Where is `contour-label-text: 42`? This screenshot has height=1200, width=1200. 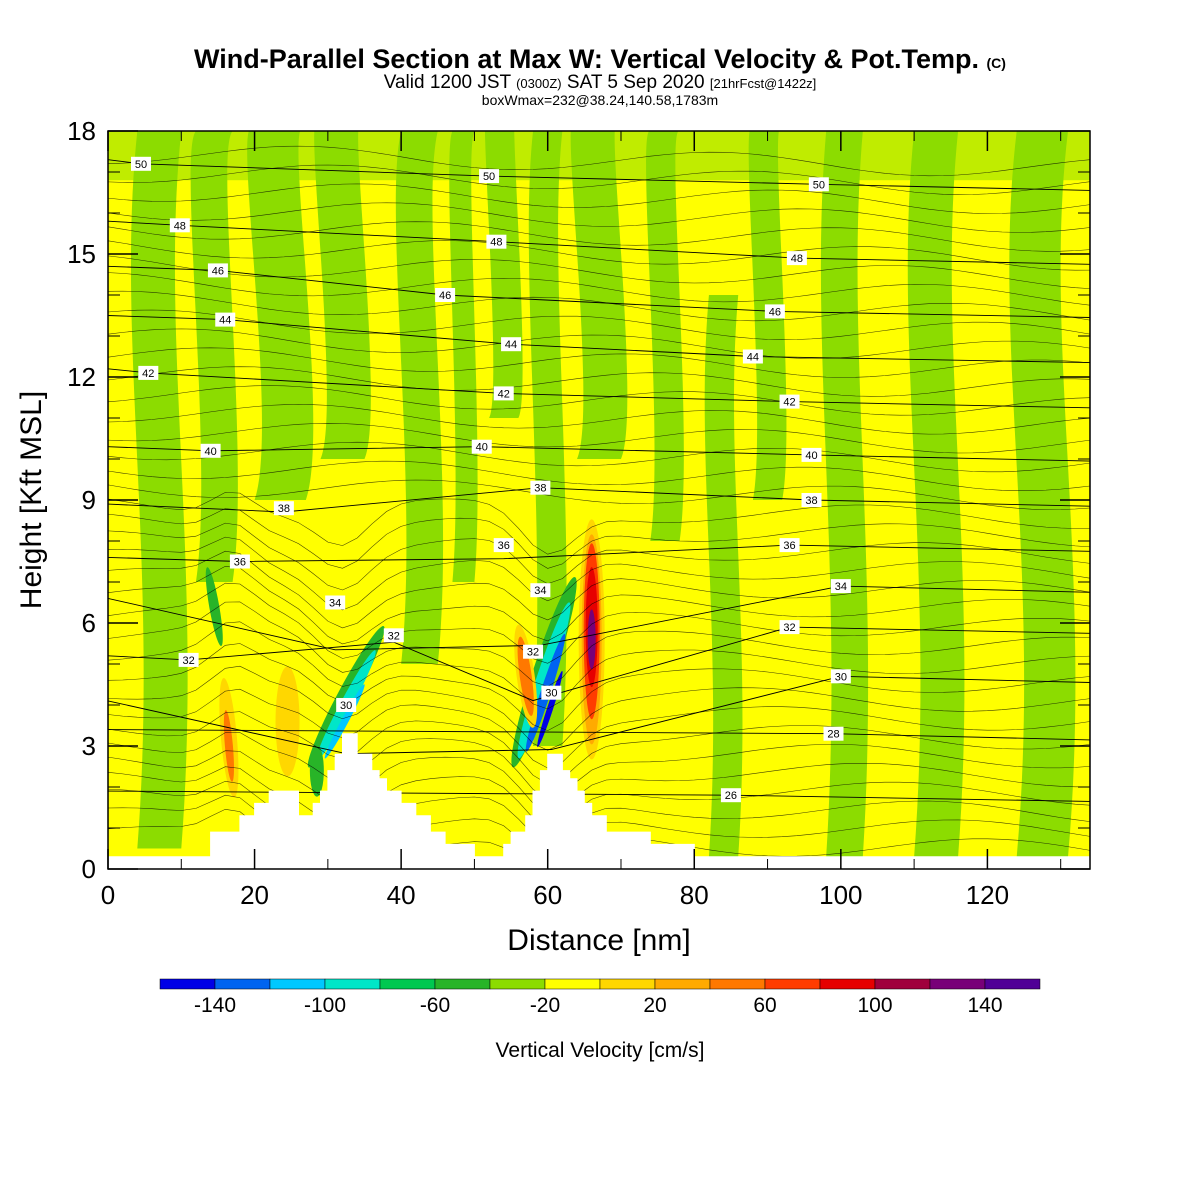
contour-label-text: 42 is located at coordinates (504, 394).